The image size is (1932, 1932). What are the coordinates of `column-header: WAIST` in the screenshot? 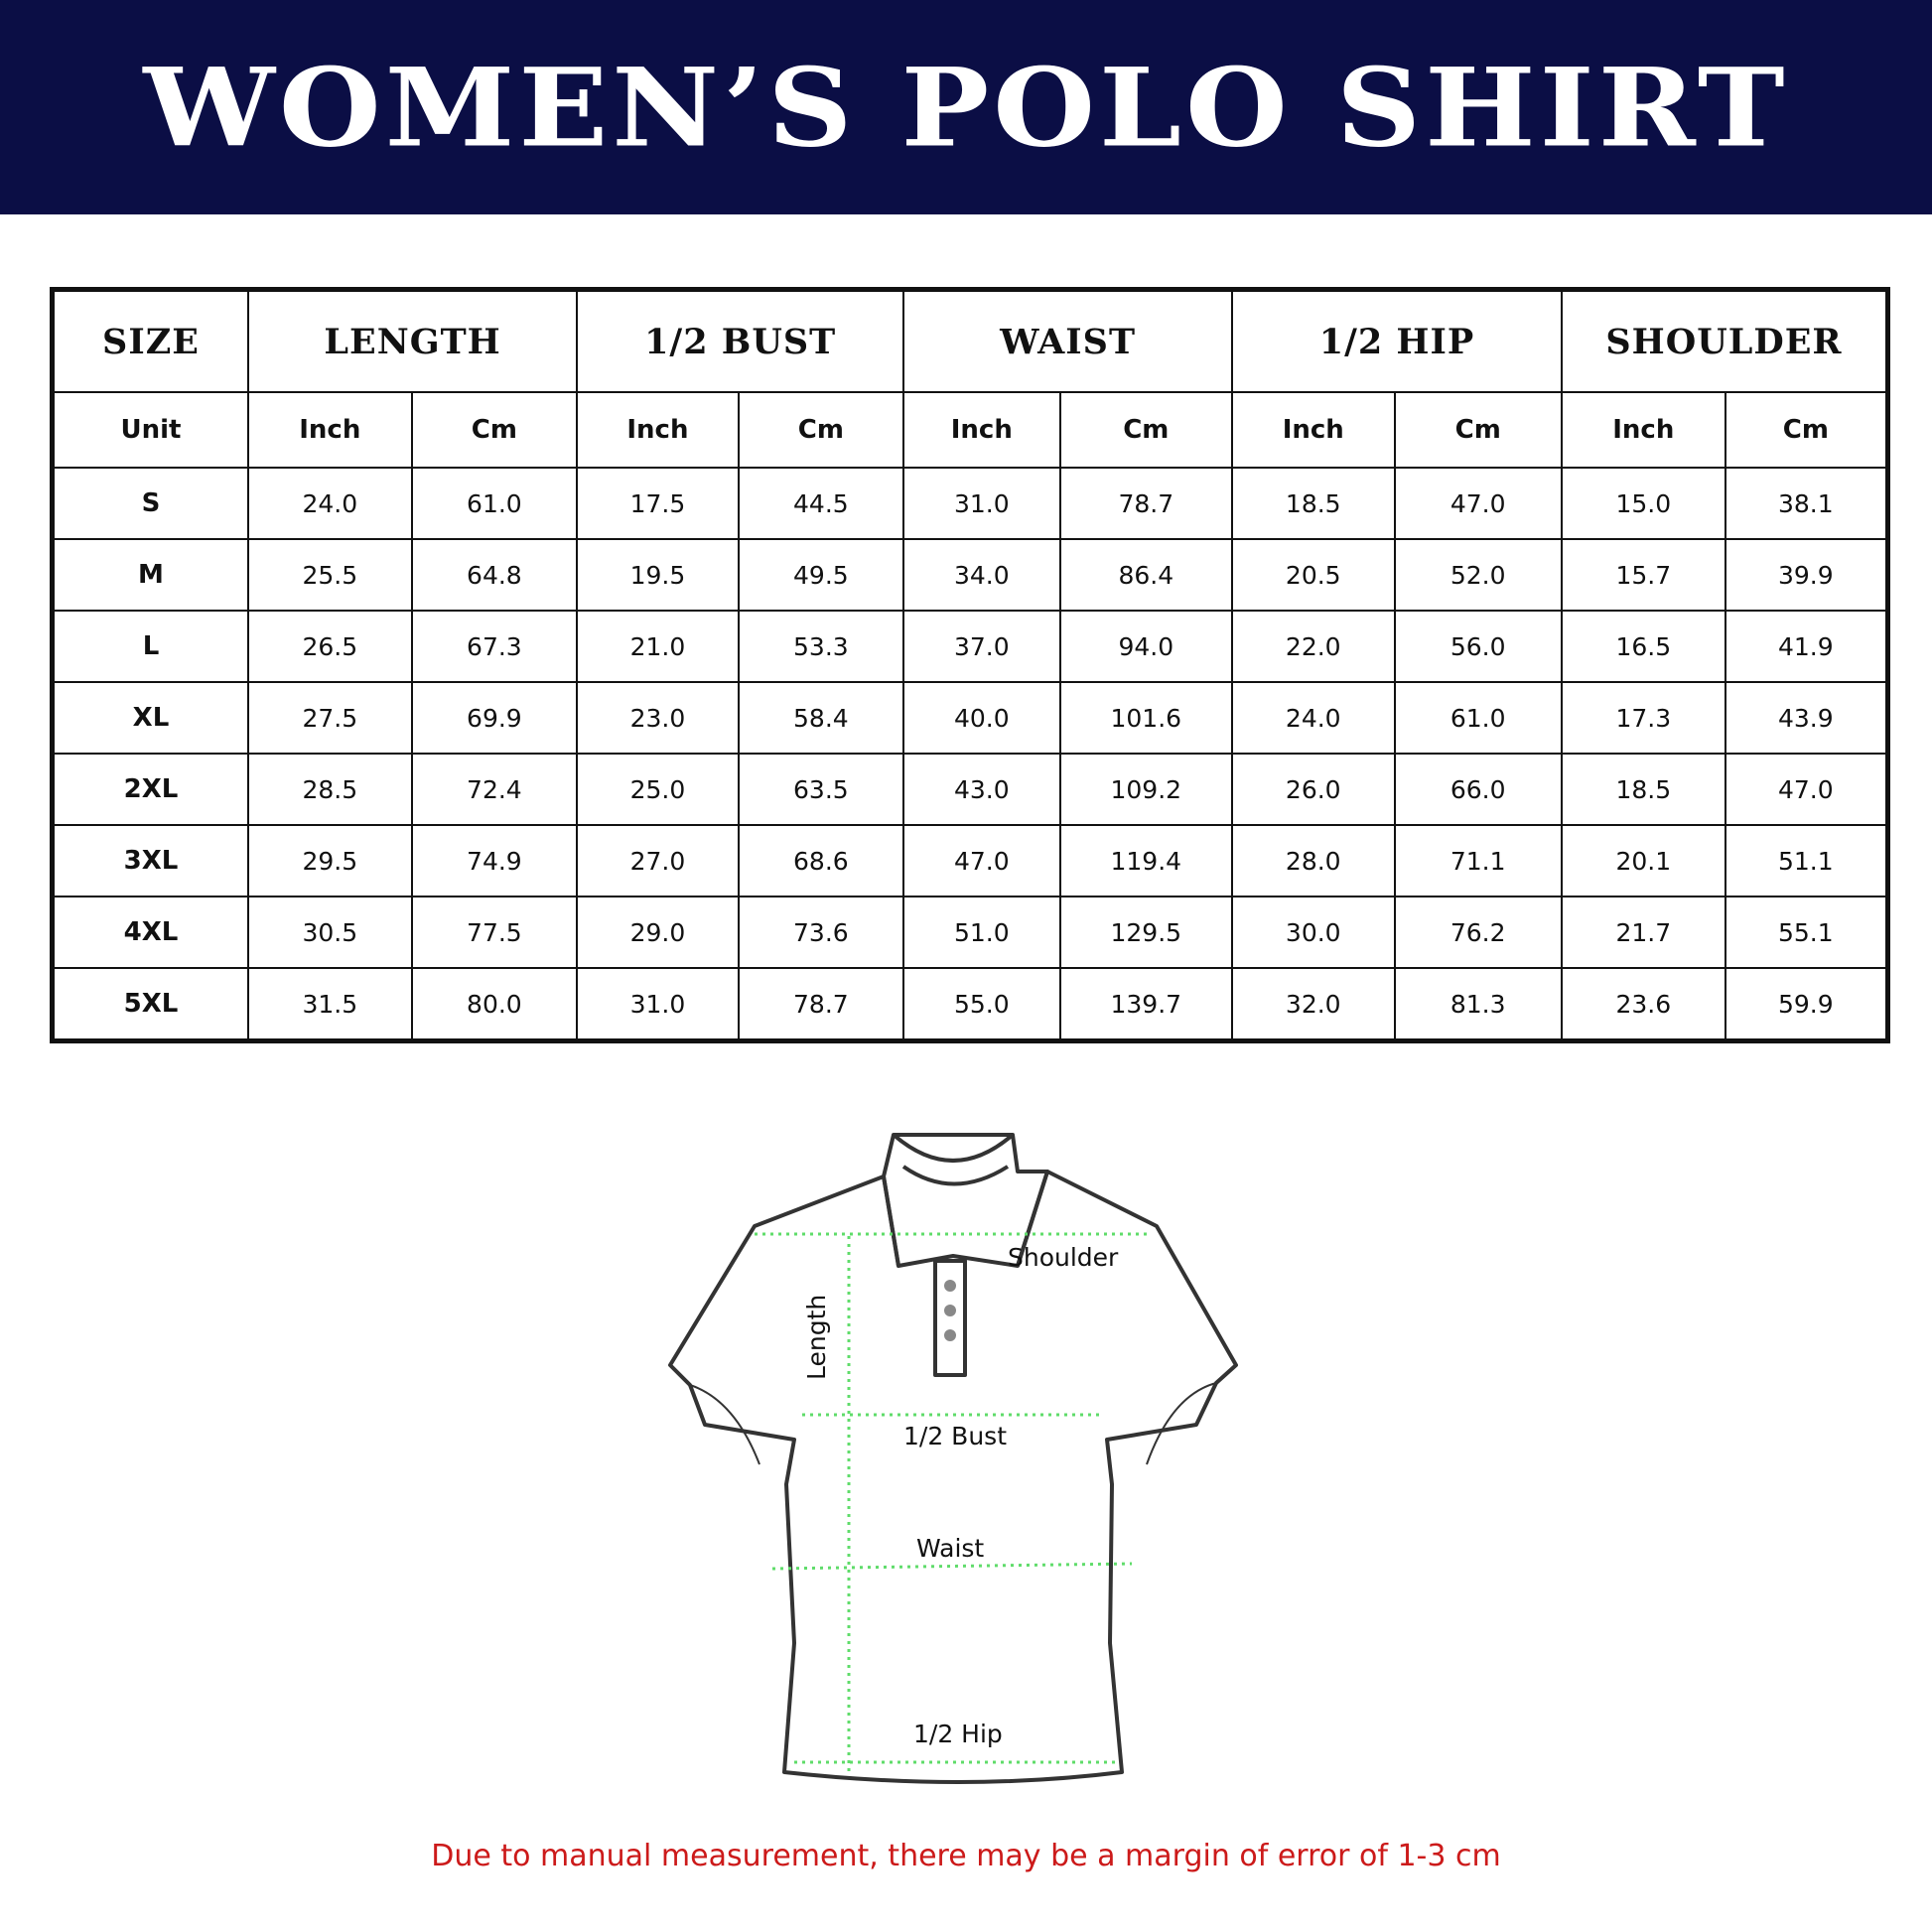 It's located at (1068, 340).